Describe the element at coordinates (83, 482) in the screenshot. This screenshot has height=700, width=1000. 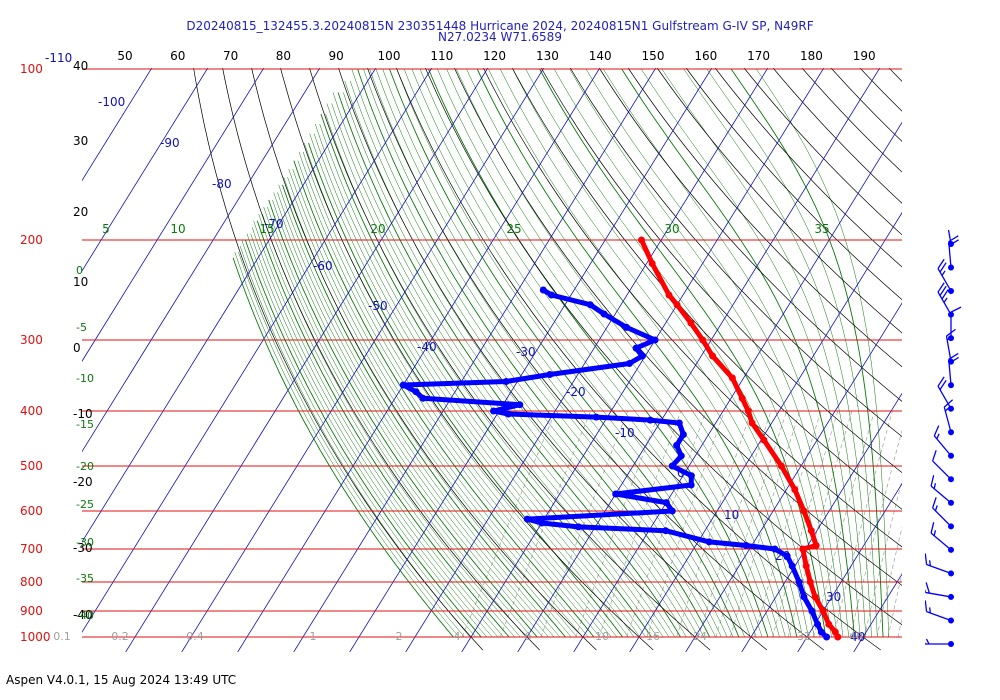
I see `theta-label: -20` at that location.